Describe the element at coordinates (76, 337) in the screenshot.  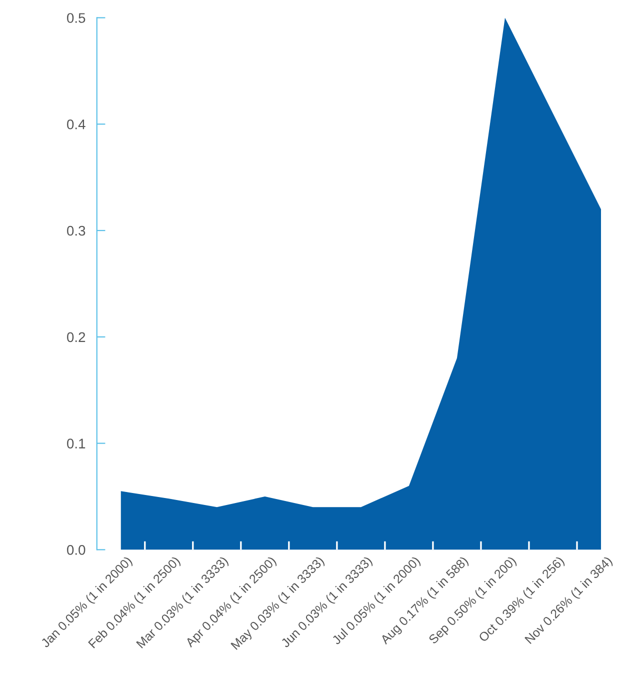
I see `y-tick-label: 0.2` at that location.